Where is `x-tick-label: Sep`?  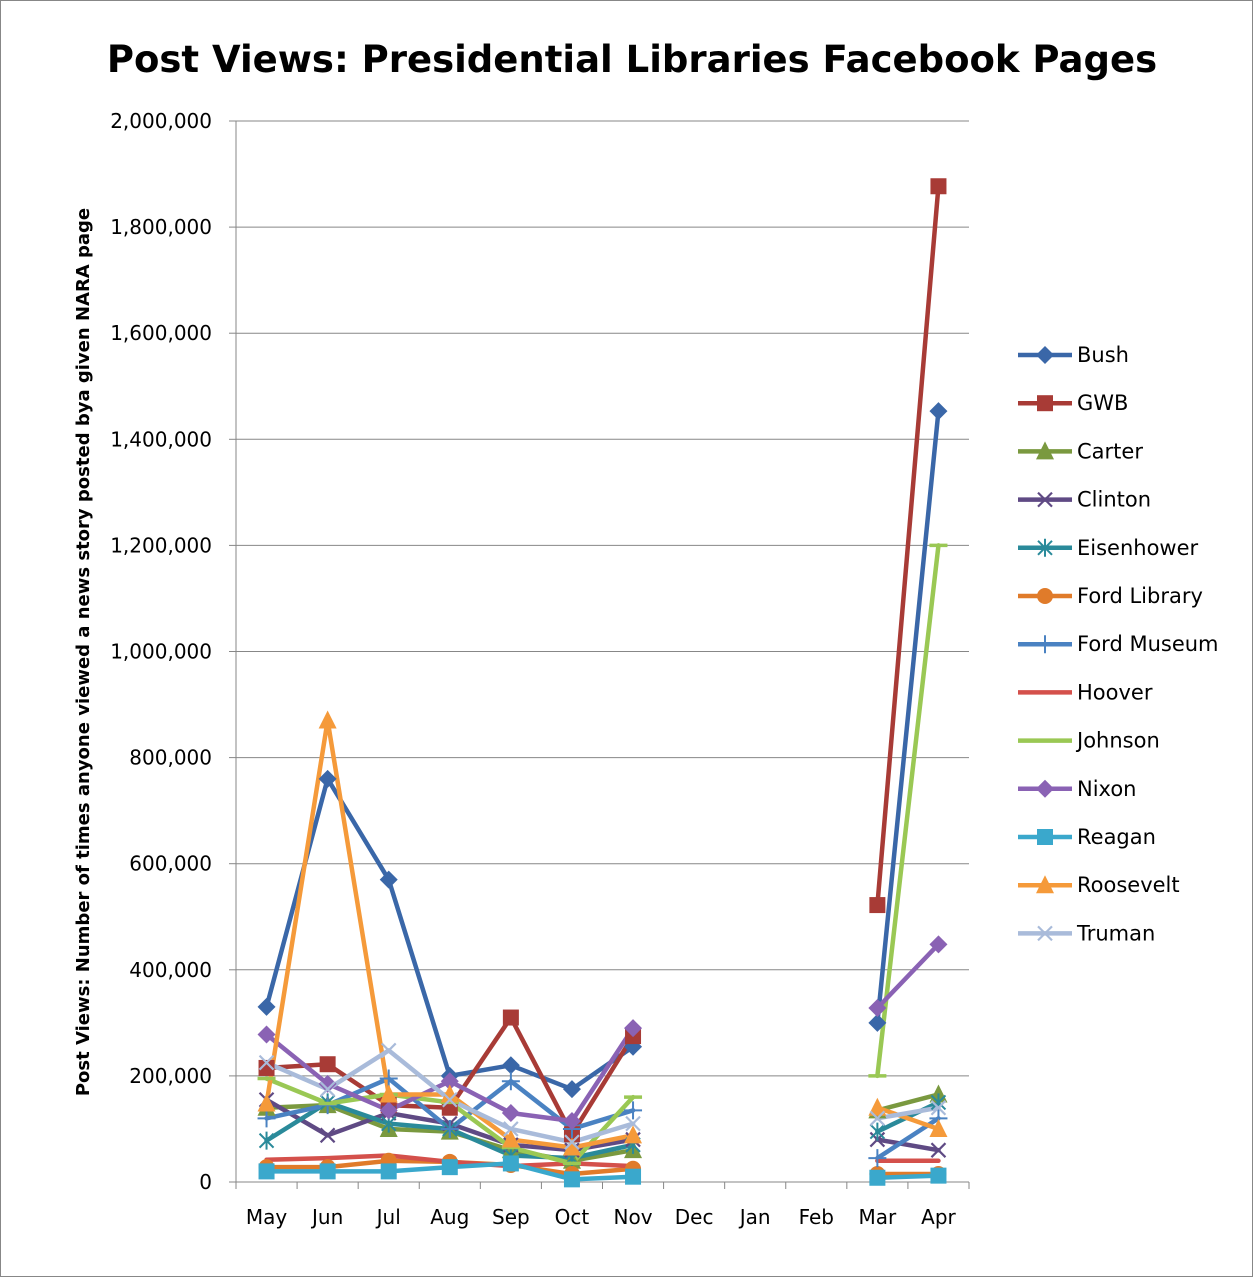 x-tick-label: Sep is located at coordinates (511, 1217).